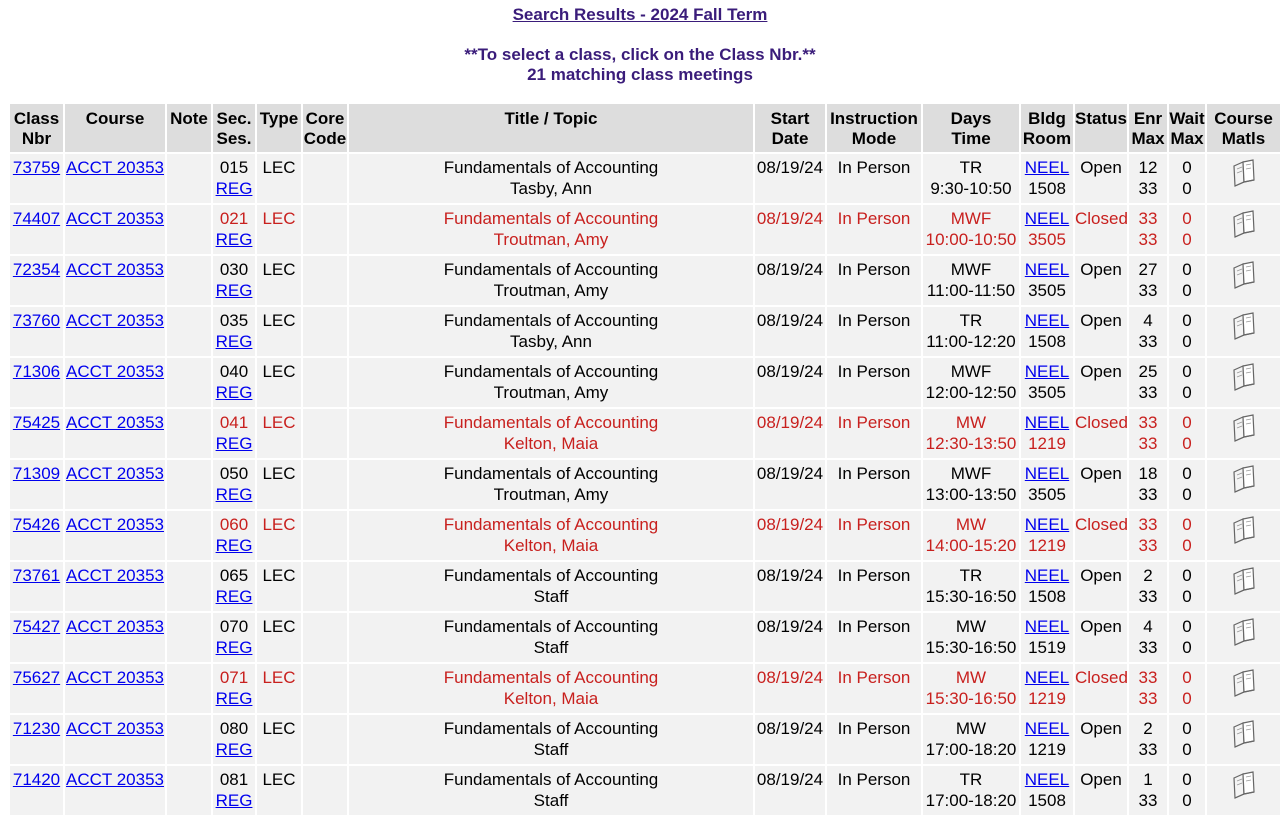 The height and width of the screenshot is (815, 1280). I want to click on meeting-time: 14:00-15:20, so click(971, 545).